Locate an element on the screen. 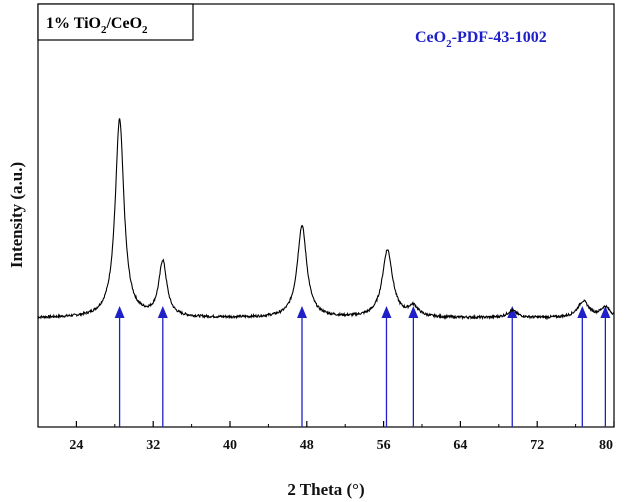  x-tick-label-7: 80 is located at coordinates (606, 445).